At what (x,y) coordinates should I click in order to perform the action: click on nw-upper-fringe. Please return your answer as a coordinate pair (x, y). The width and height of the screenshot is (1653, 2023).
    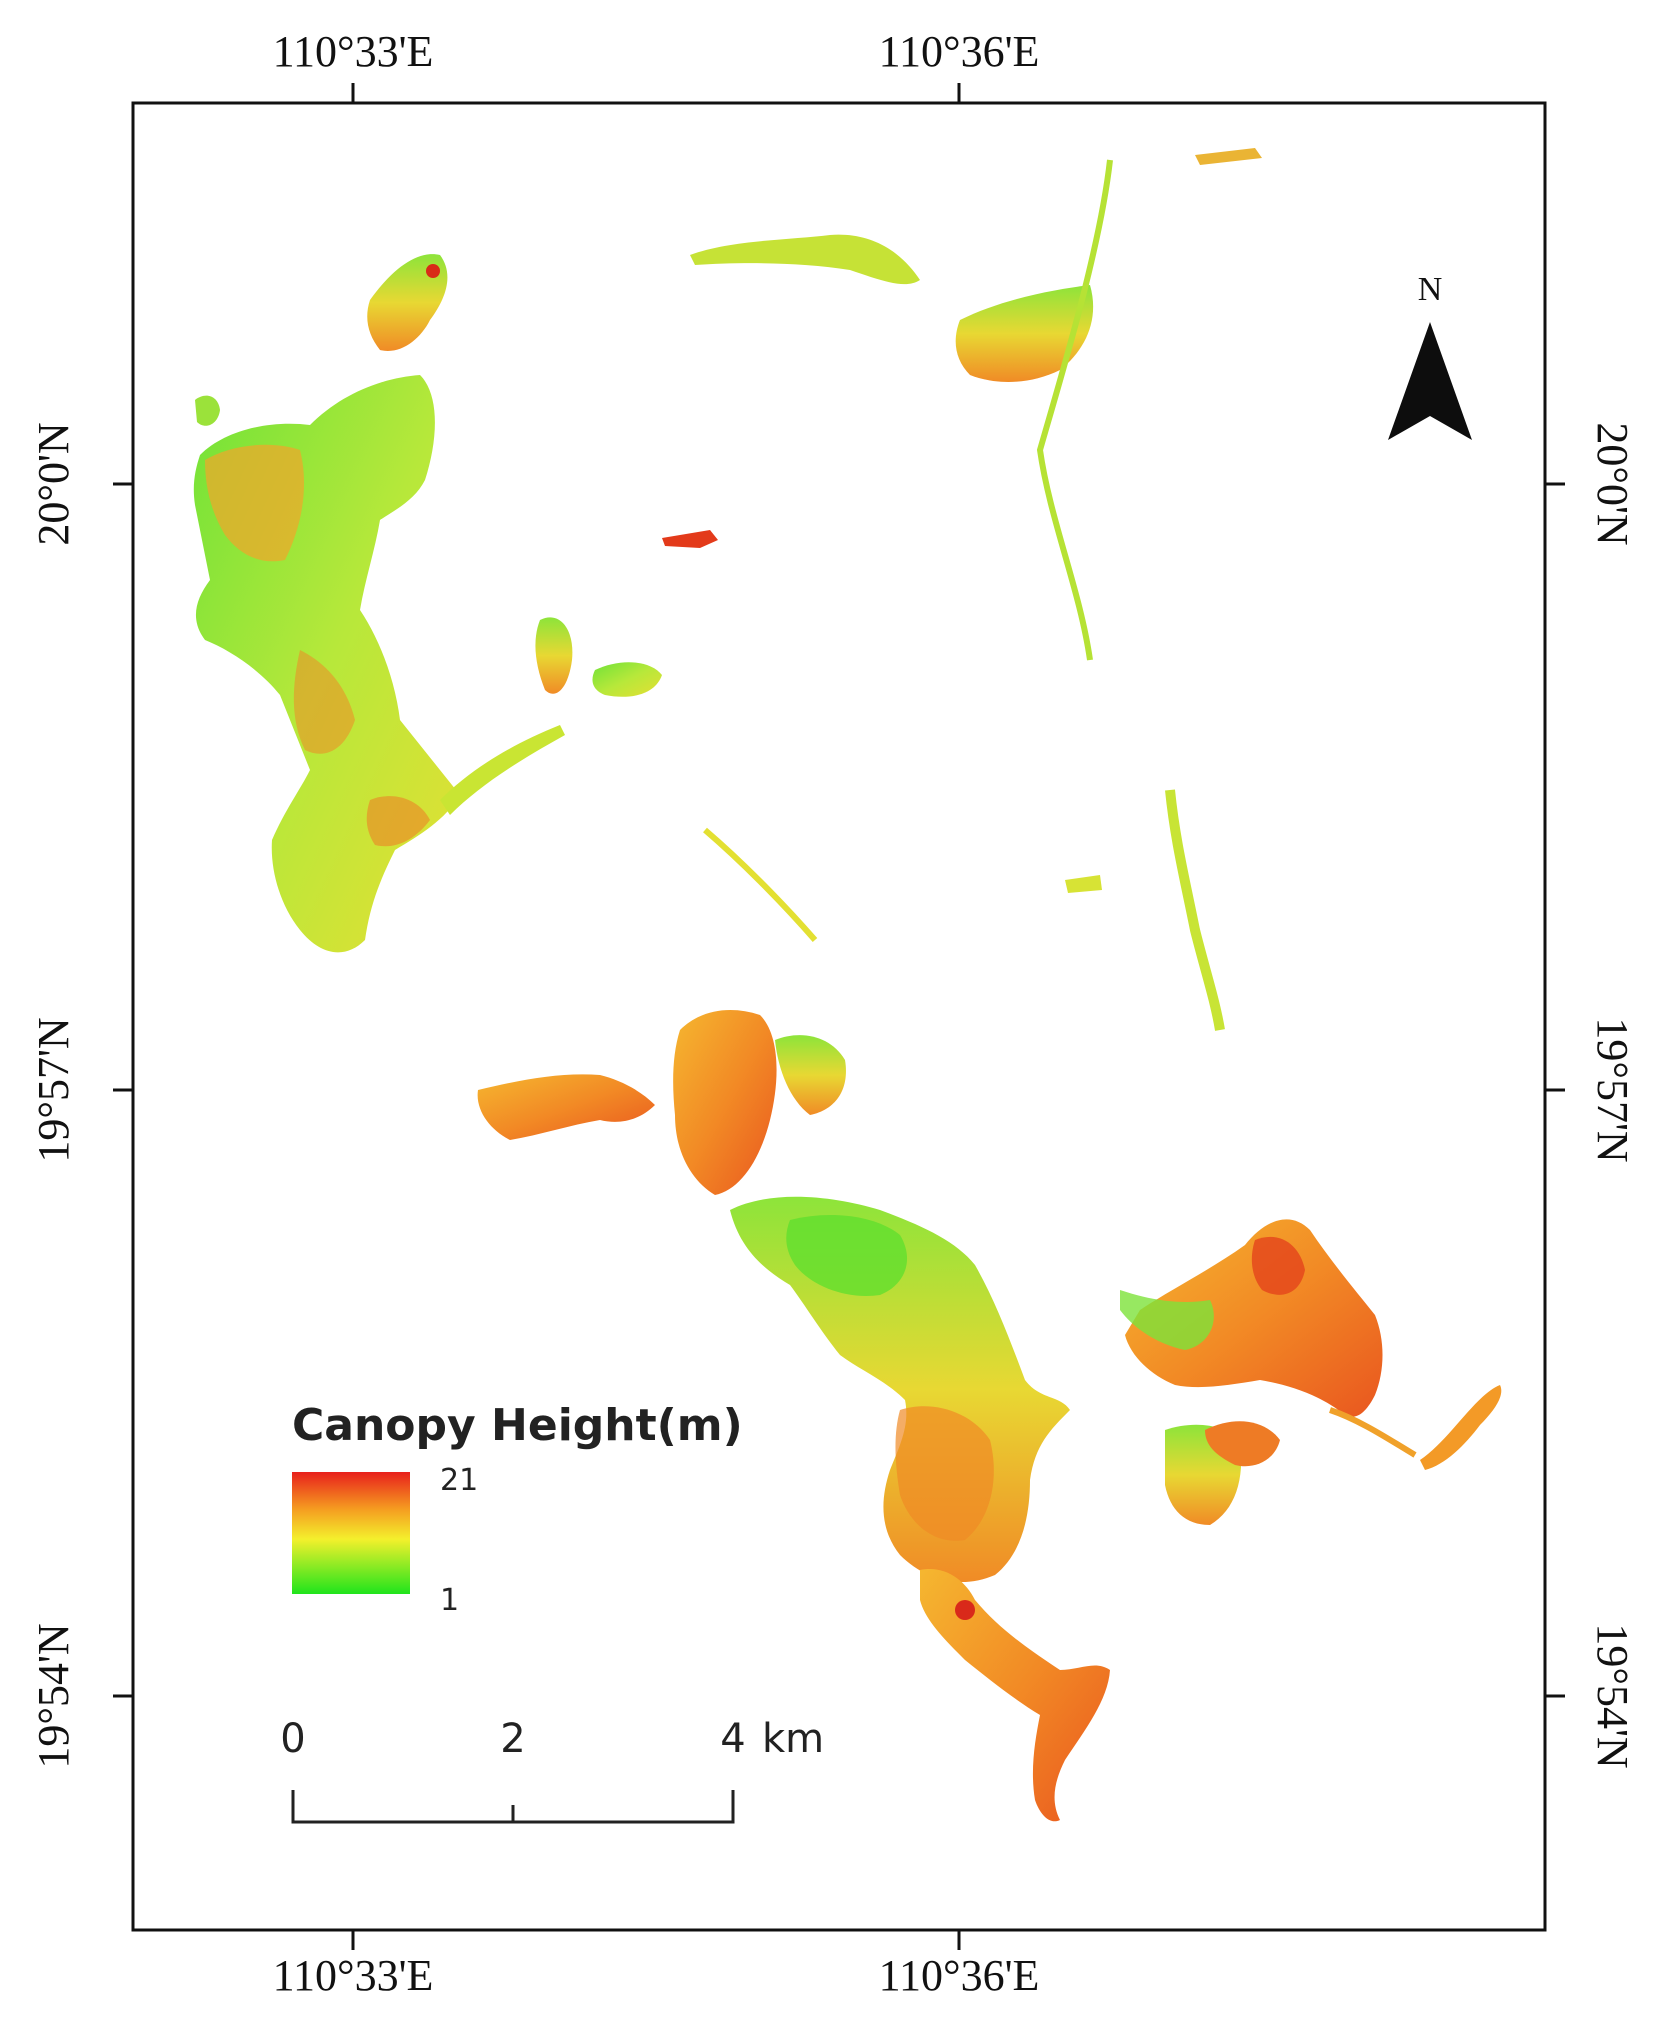
    Looking at the image, I should click on (407, 302).